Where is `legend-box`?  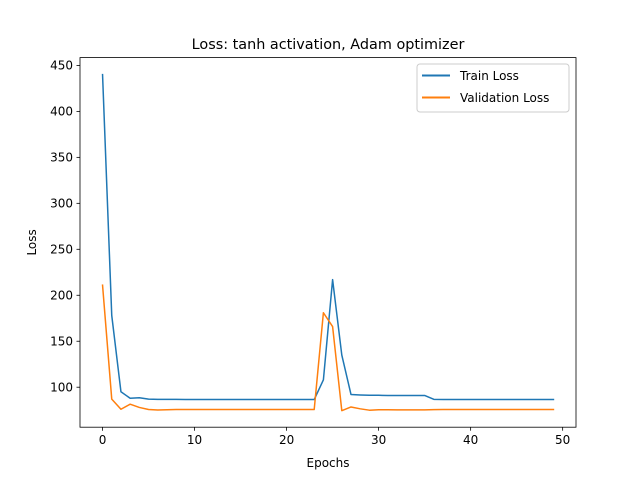 legend-box is located at coordinates (493, 88).